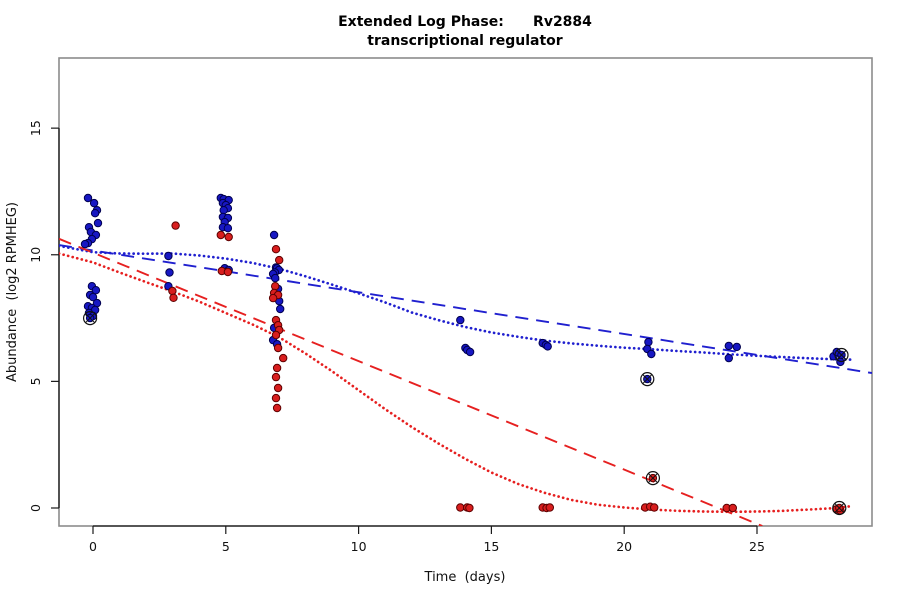  Describe the element at coordinates (93, 546) in the screenshot. I see `x-tick-label-0: 0` at that location.